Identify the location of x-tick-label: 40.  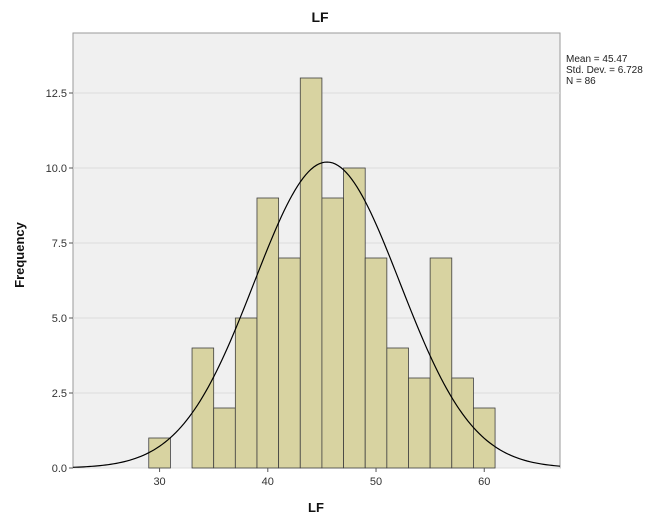
(268, 482).